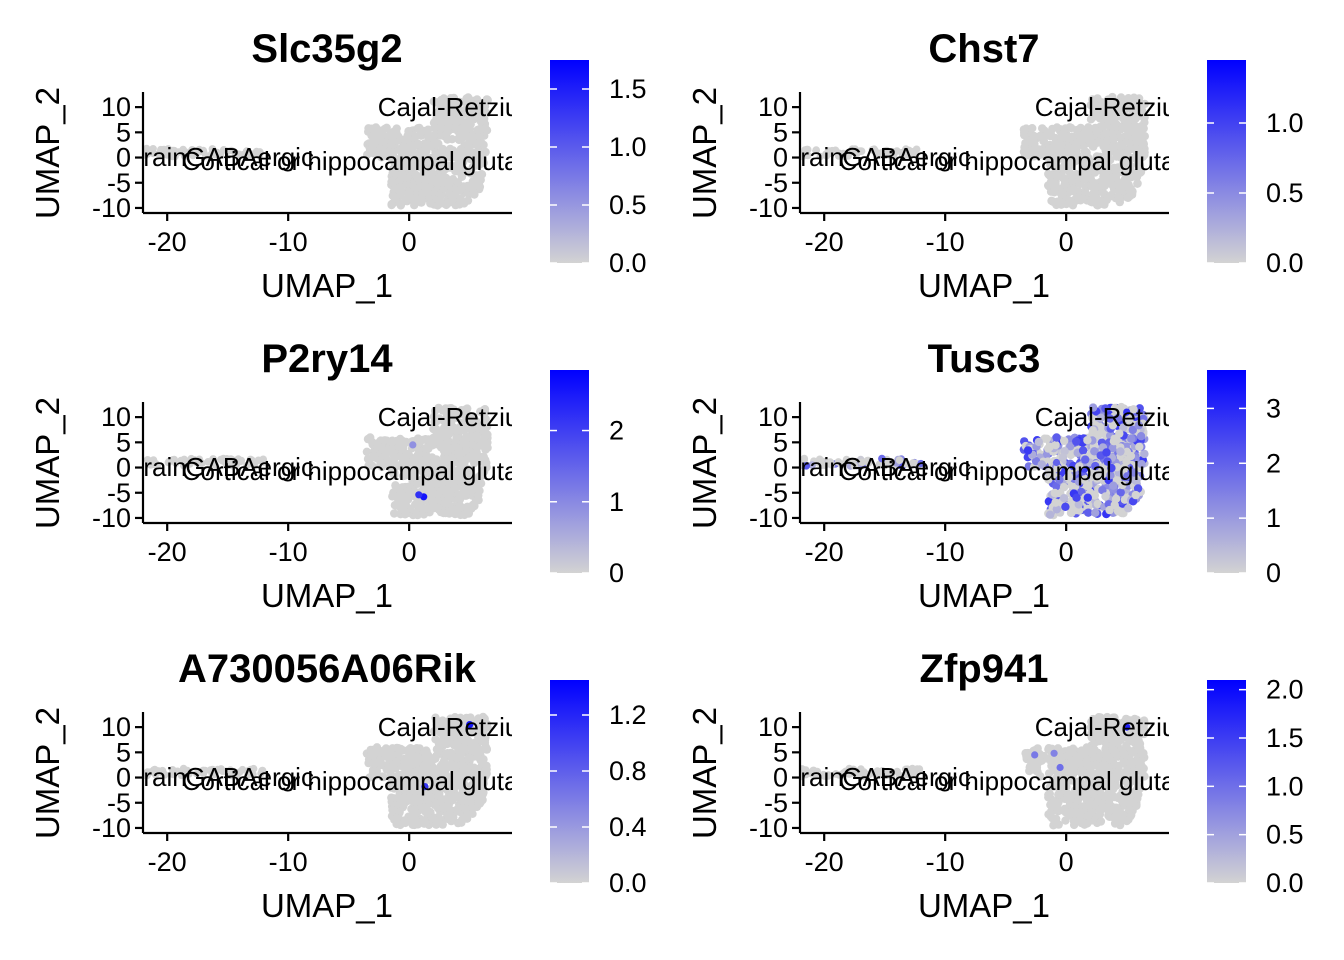  I want to click on x-tick-label: -10, so click(288, 862).